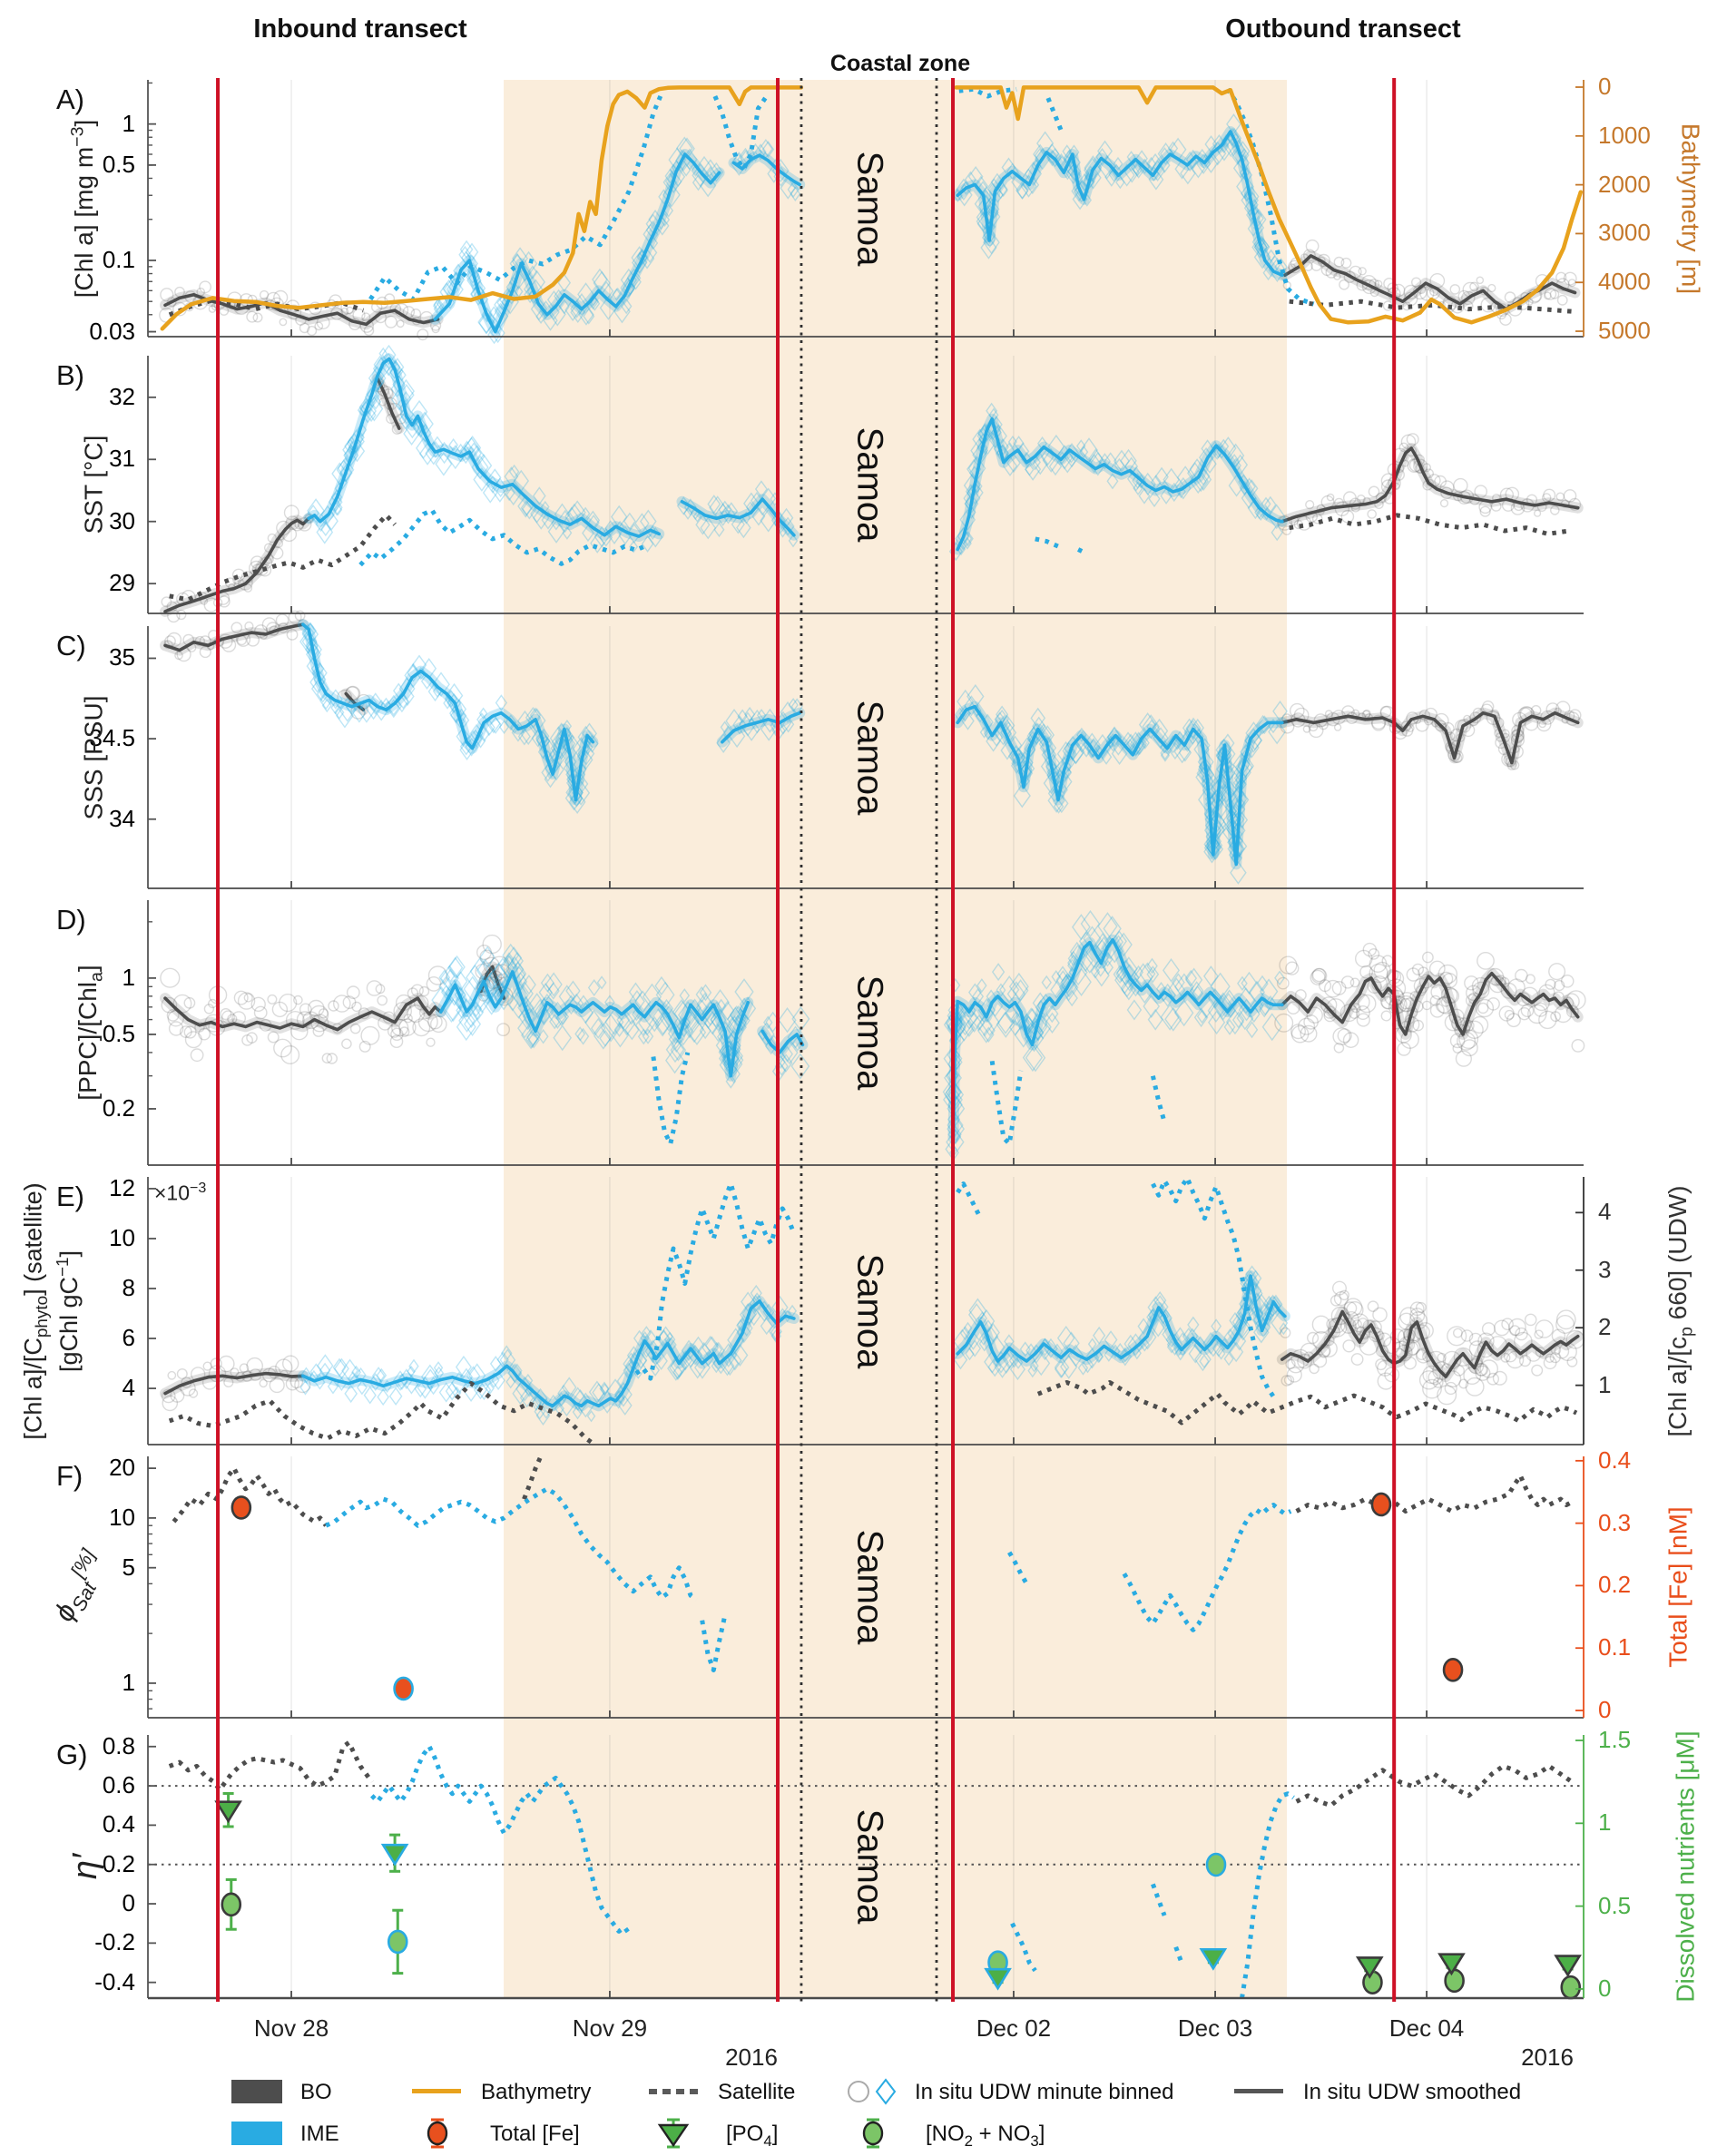 This screenshot has height=2156, width=1717. I want to click on axis-label-F-right: Total [Fe] [nM], so click(1677, 1587).